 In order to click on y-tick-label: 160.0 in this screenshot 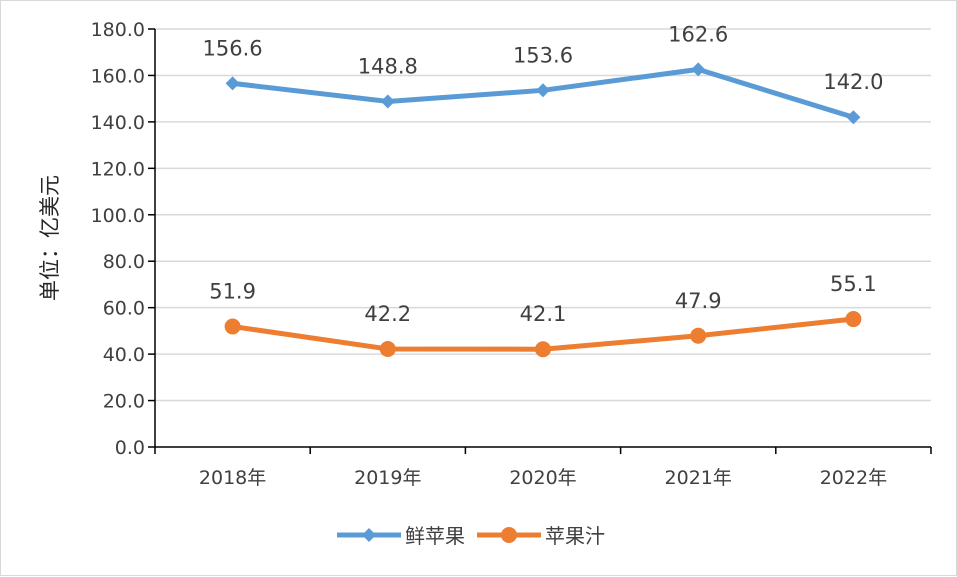, I will do `click(118, 76)`.